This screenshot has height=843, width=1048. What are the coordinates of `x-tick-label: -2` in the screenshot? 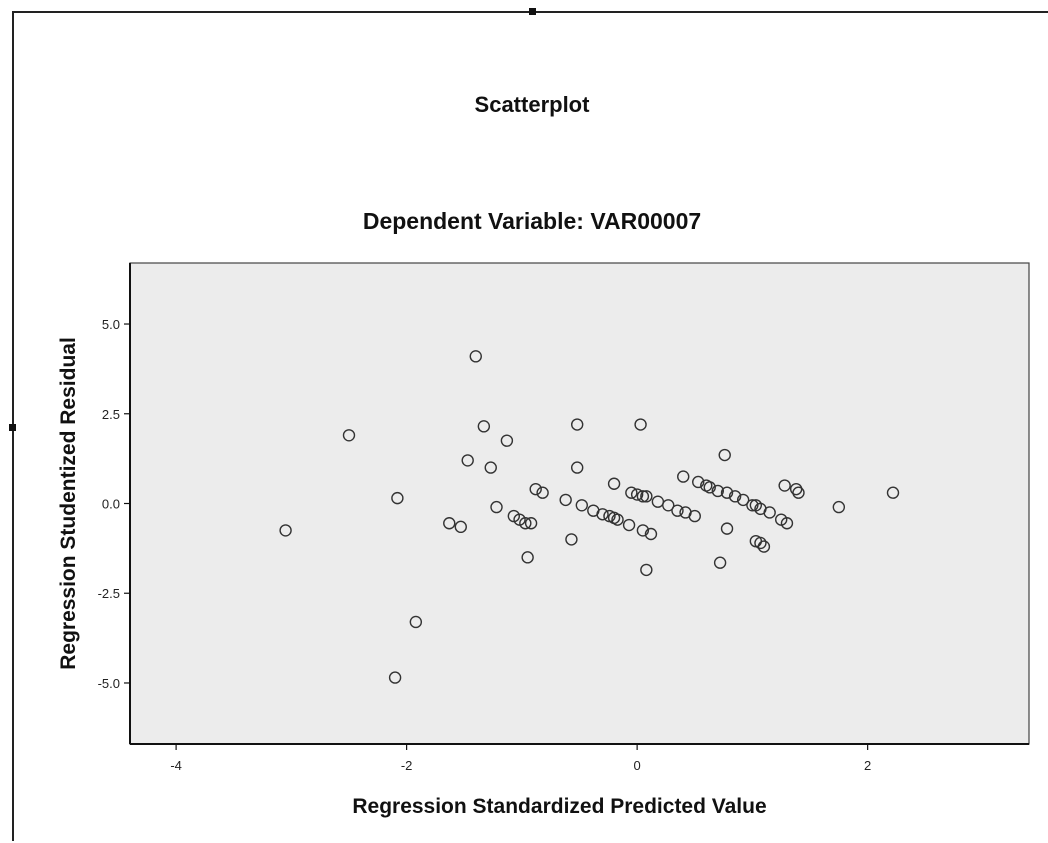 It's located at (407, 765).